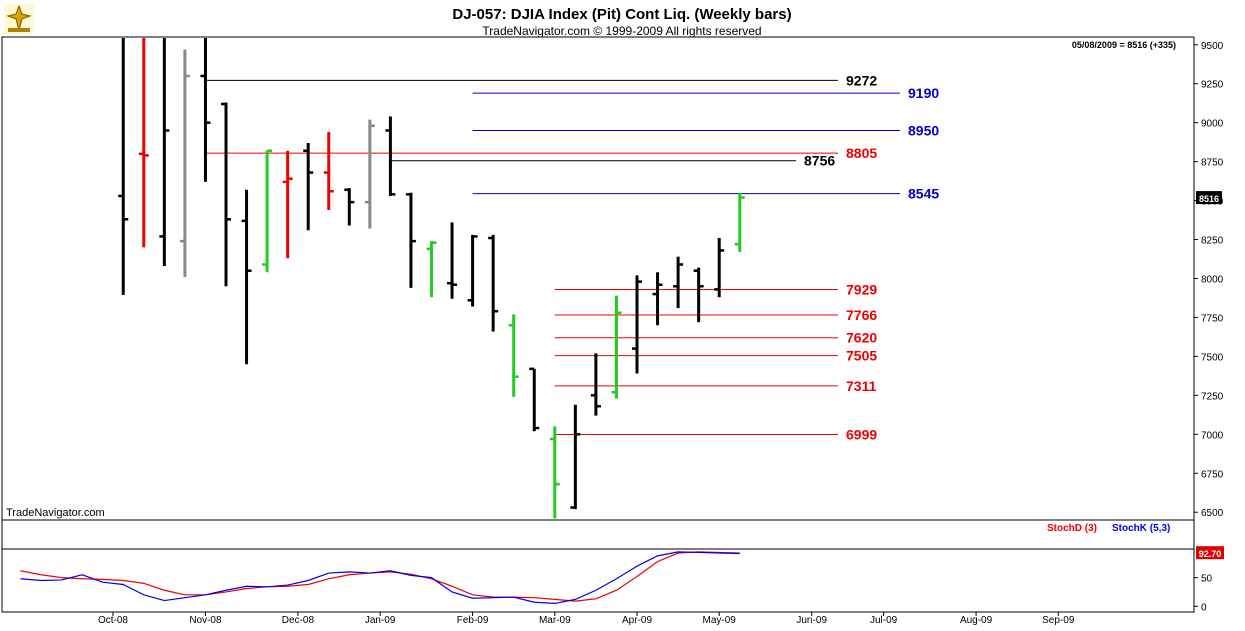 Image resolution: width=1245 pixels, height=631 pixels. Describe the element at coordinates (976, 620) in the screenshot. I see `date-tick-label: Aug-09` at that location.